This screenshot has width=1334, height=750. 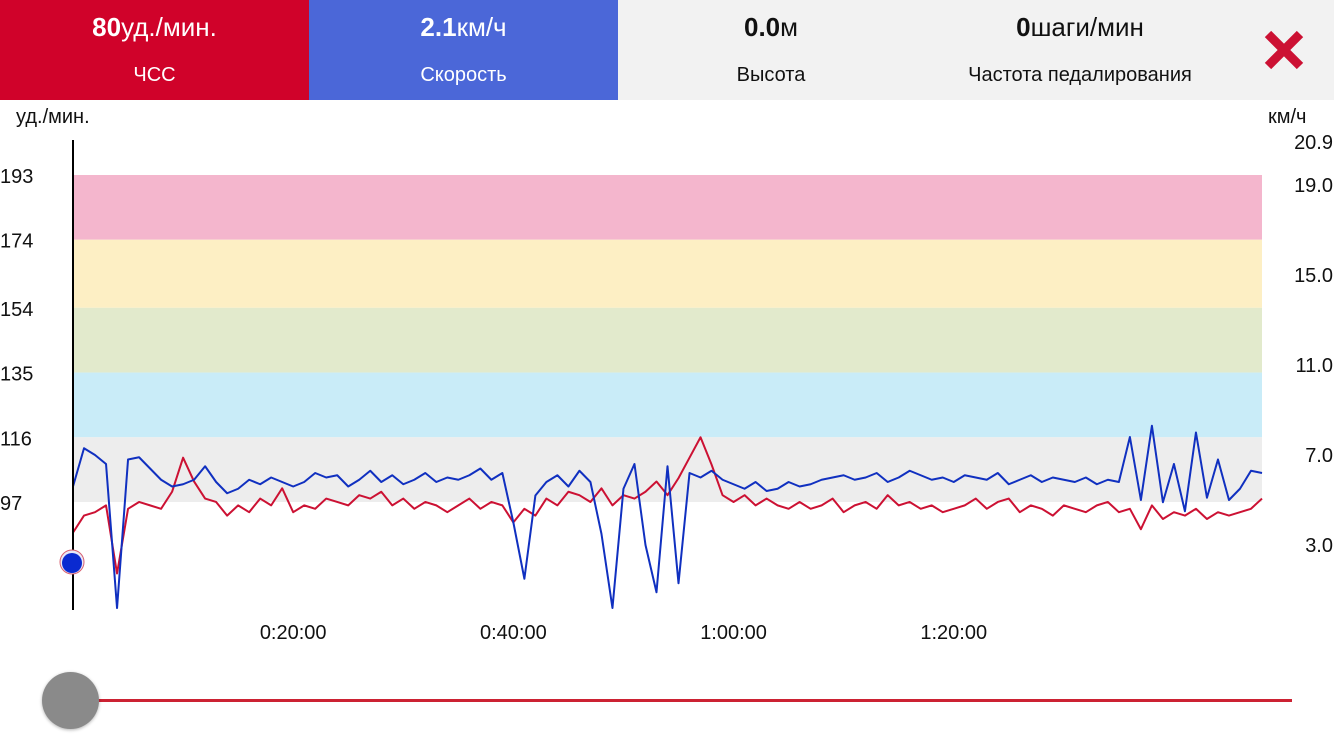 I want to click on hr-label: ЧСС, so click(x=154, y=75).